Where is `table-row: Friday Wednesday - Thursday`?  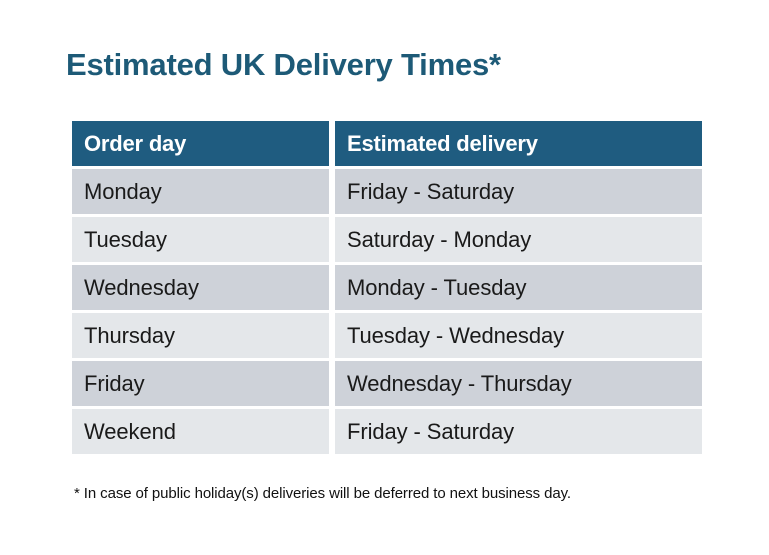
table-row: Friday Wednesday - Thursday is located at coordinates (387, 383).